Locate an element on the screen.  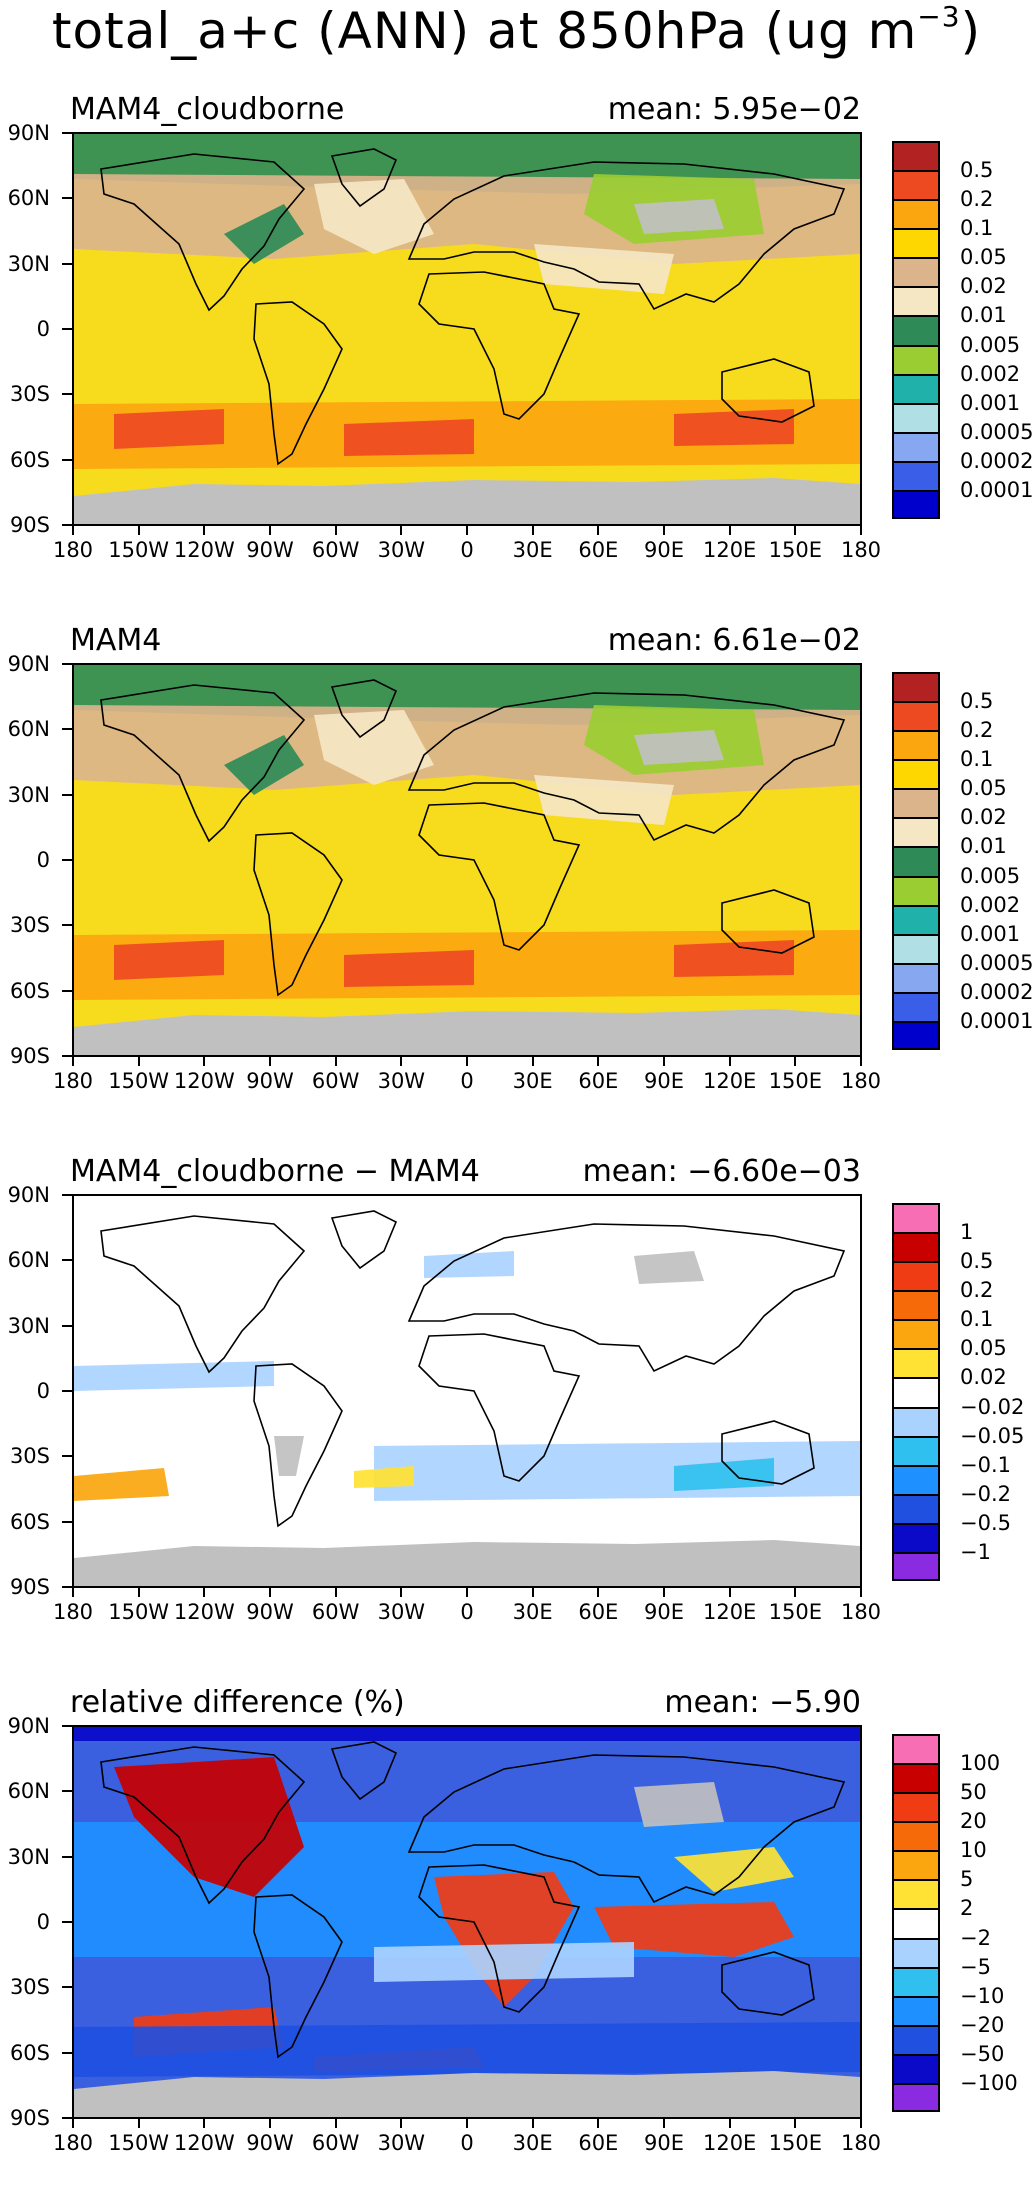
colorbar-label: 0.02 is located at coordinates (983, 286).